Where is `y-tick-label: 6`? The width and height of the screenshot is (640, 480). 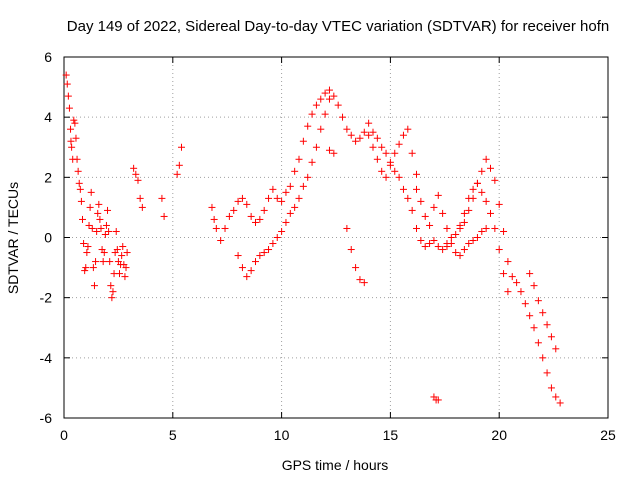
y-tick-label: 6 is located at coordinates (48, 57).